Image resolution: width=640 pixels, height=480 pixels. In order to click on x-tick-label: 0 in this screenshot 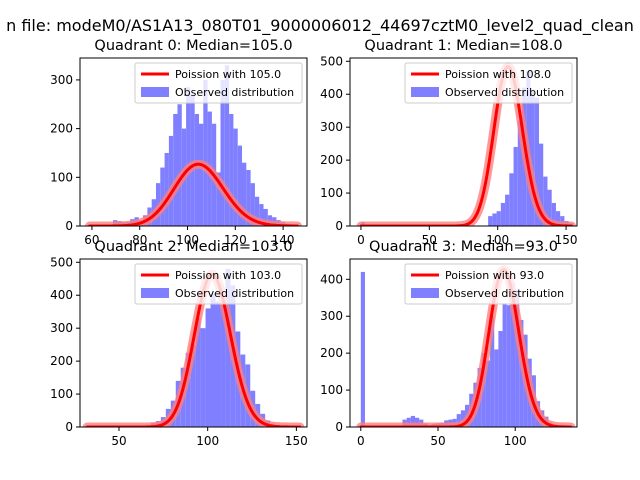, I will do `click(361, 240)`.